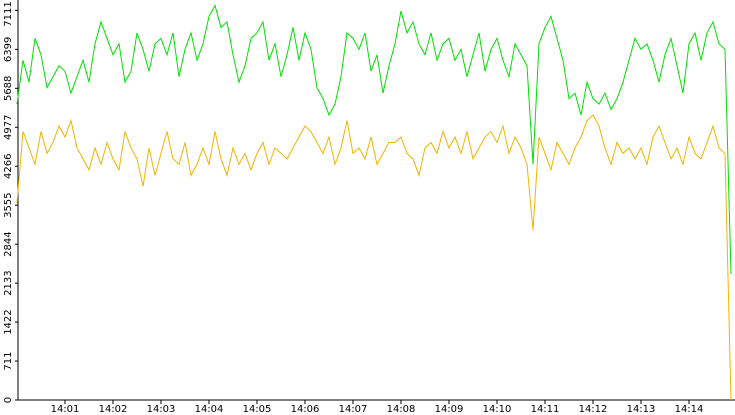 This screenshot has width=735, height=415. Describe the element at coordinates (113, 409) in the screenshot. I see `x-tick-label: 14:02` at that location.